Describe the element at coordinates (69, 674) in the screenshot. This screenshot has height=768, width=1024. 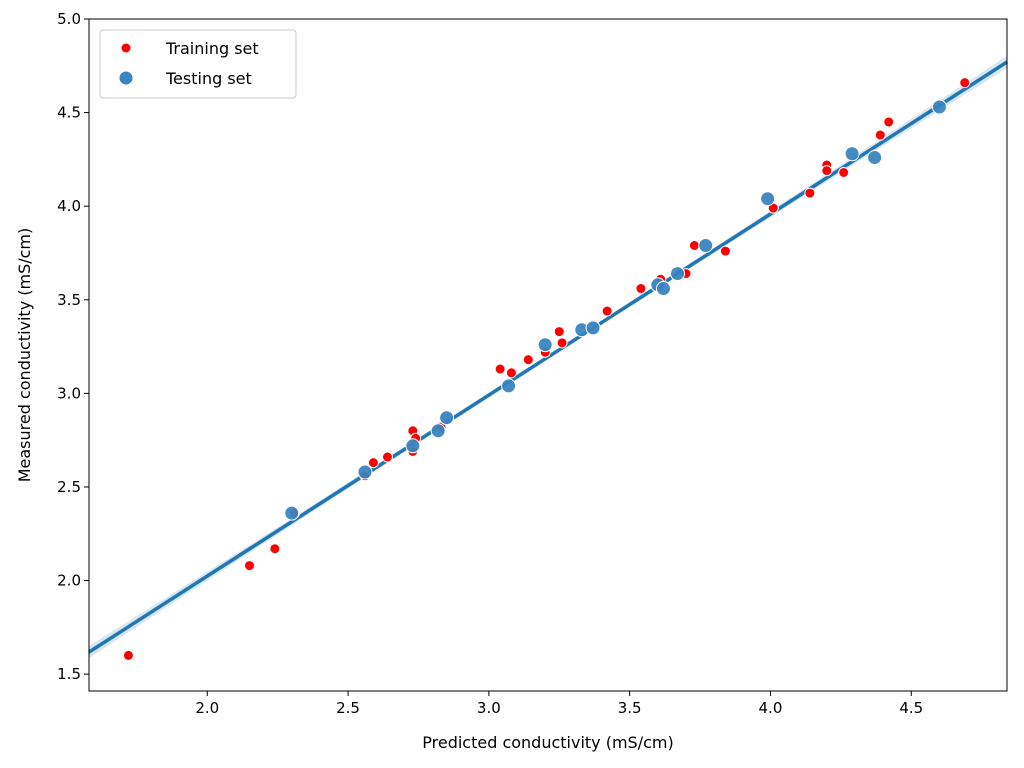
I see `y-tick-label: 1.5` at that location.